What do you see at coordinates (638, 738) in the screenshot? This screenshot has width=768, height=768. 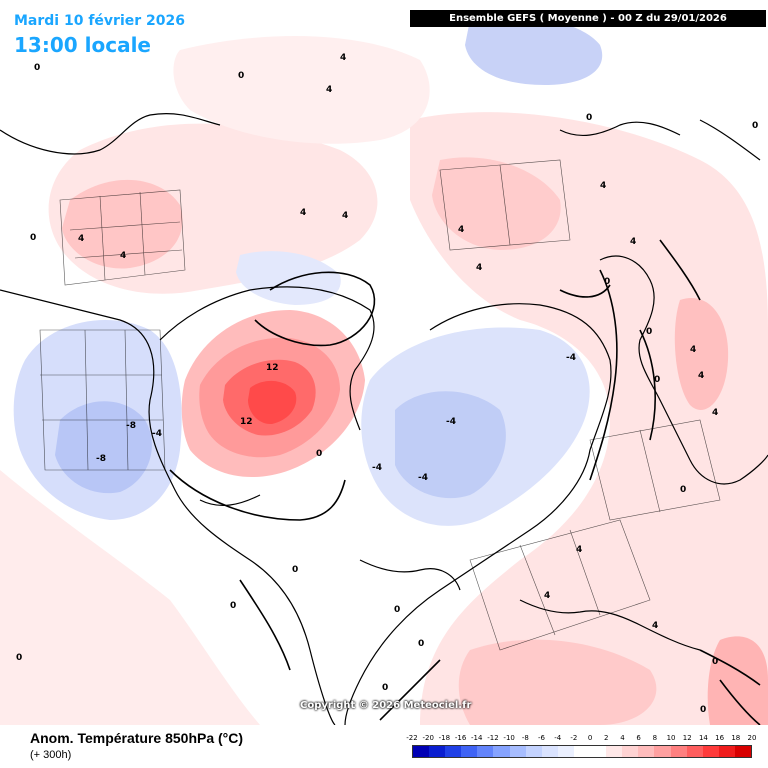 I see `colorbar-label: 6` at bounding box center [638, 738].